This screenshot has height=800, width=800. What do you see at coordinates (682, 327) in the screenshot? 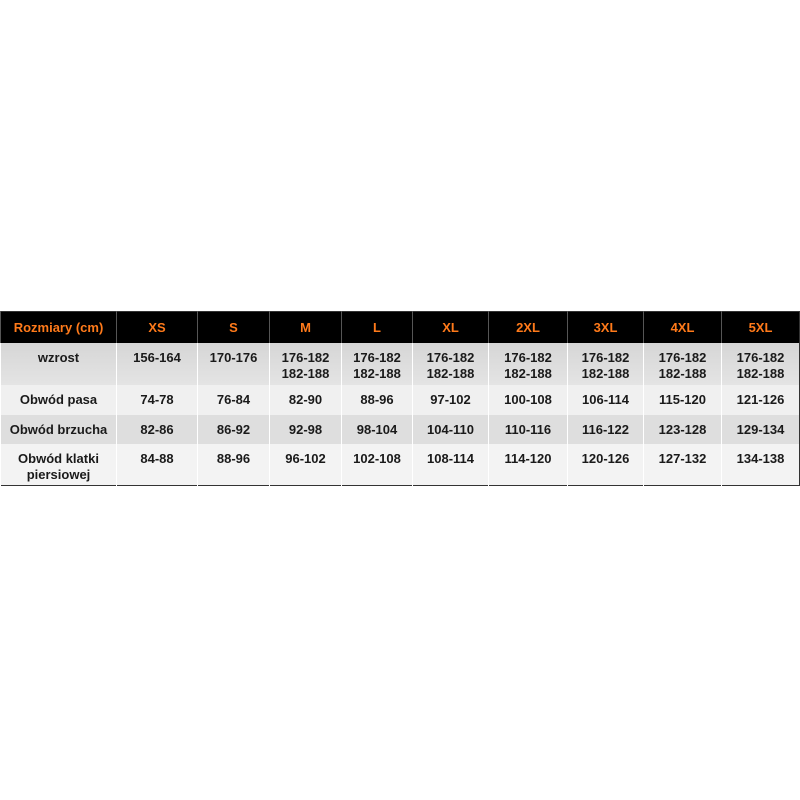
I see `header-size: 4XL` at bounding box center [682, 327].